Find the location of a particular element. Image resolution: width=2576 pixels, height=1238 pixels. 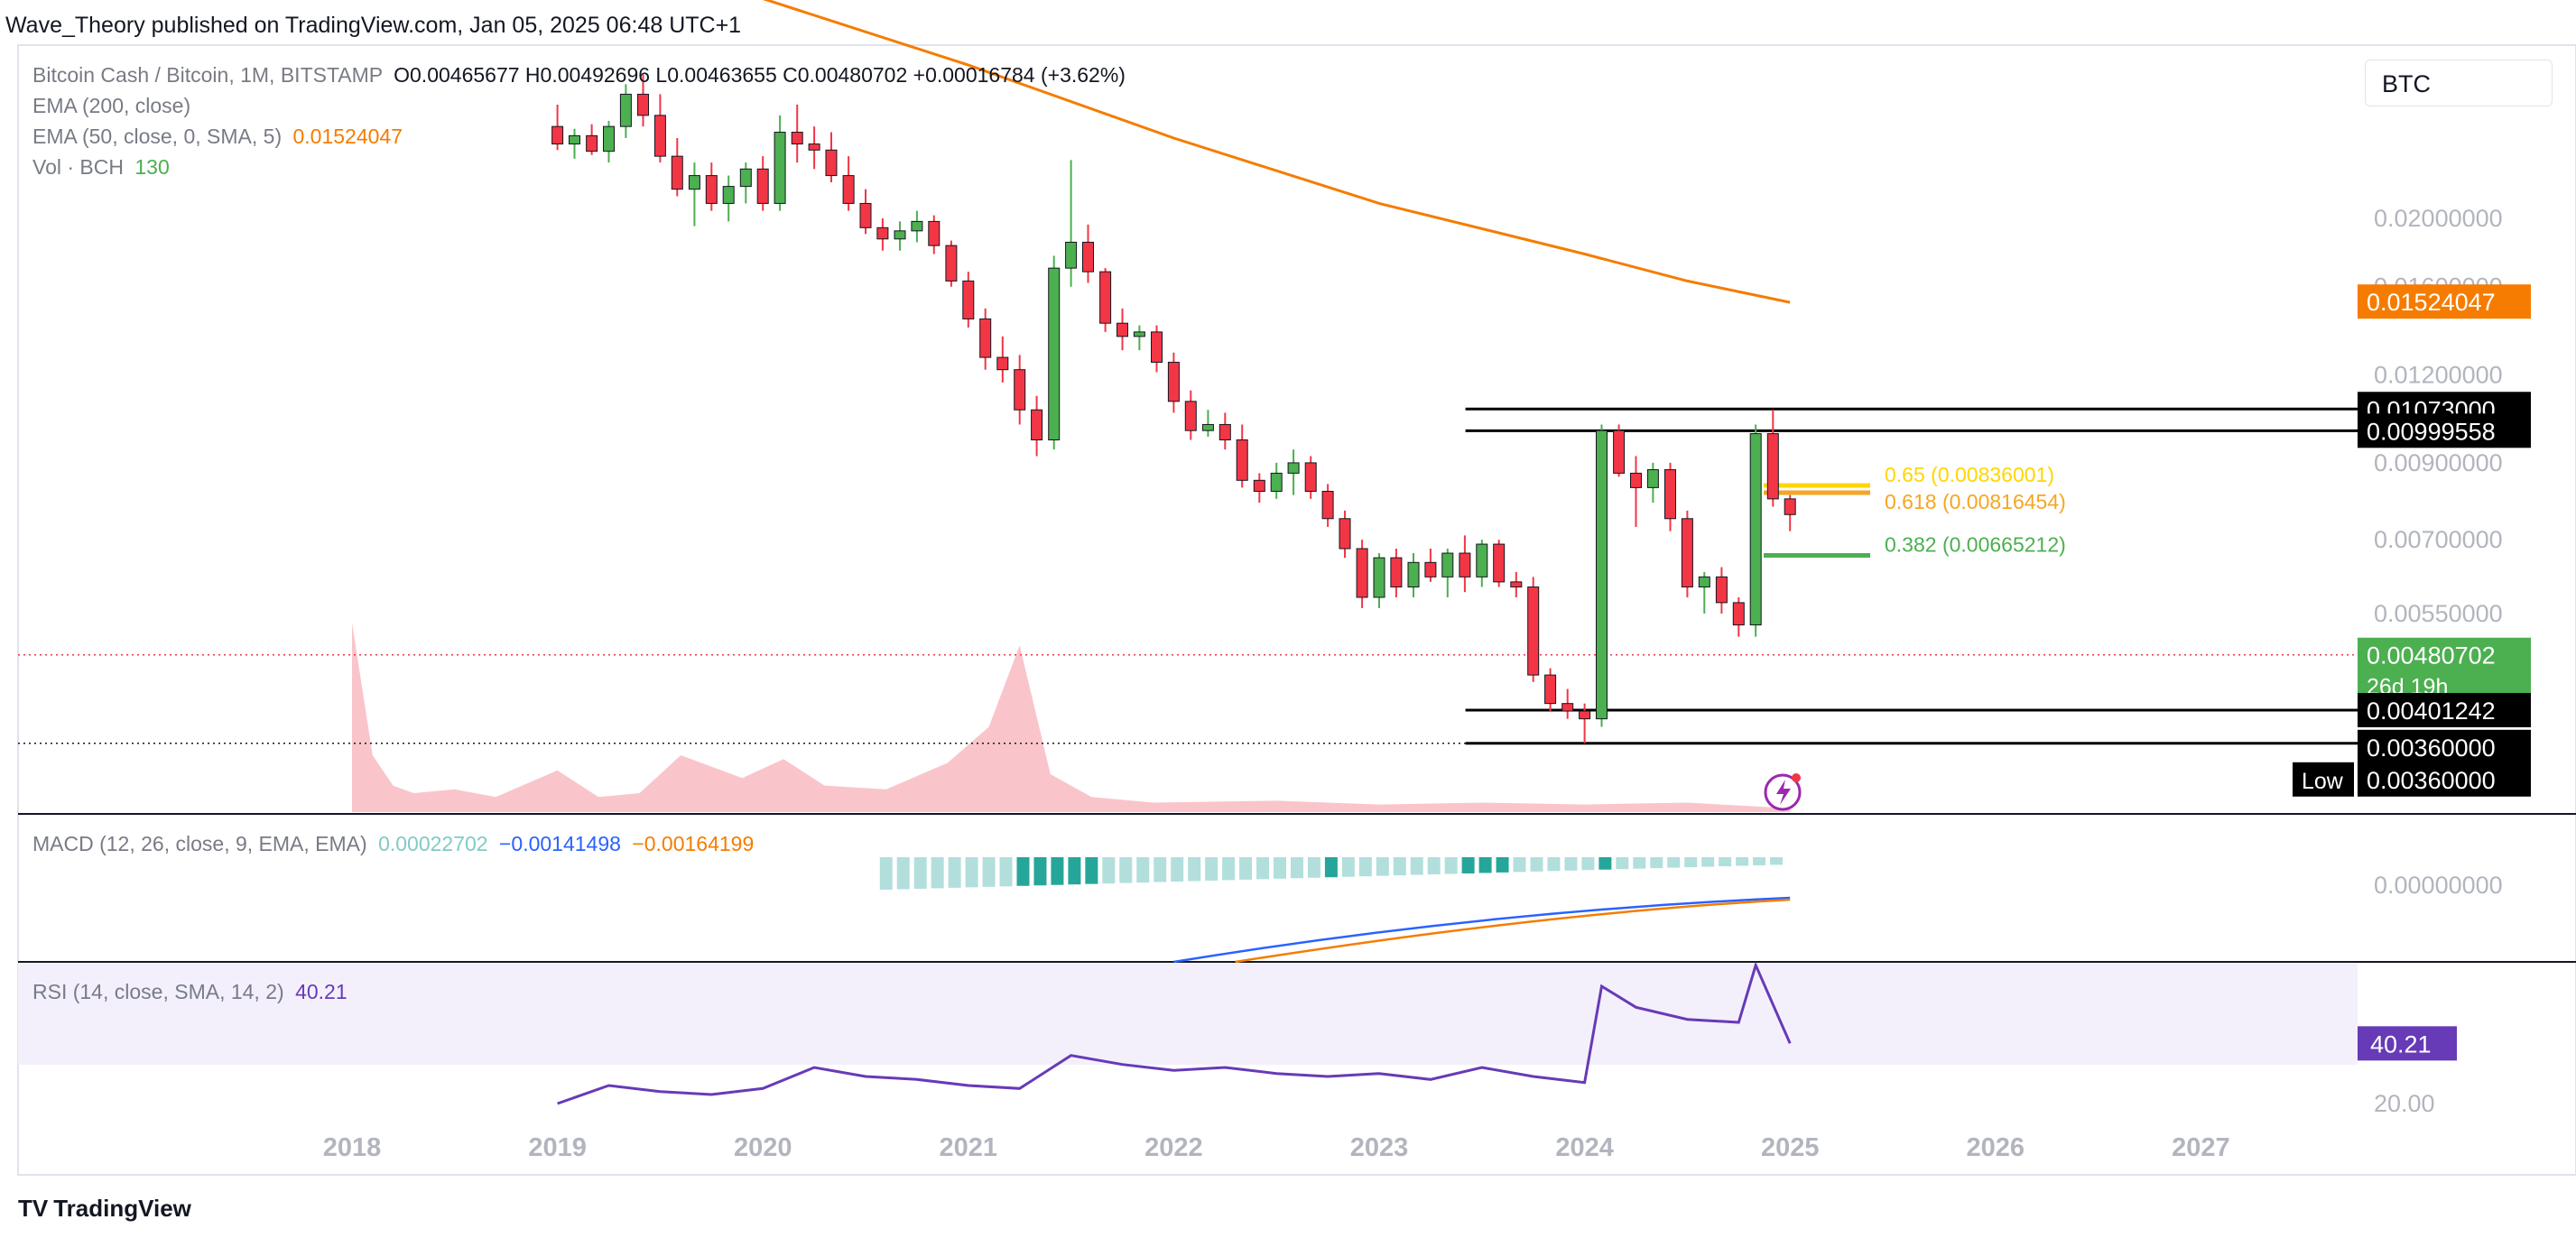

time-axis-label: 2026 is located at coordinates (1996, 1147).